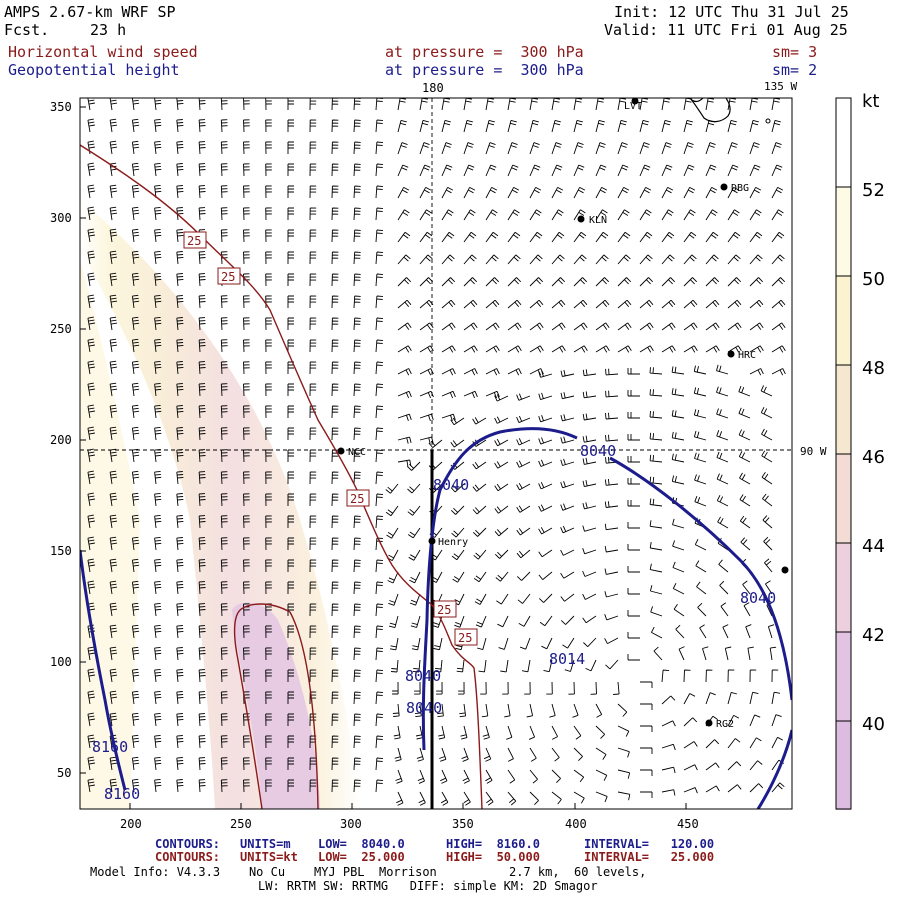 The height and width of the screenshot is (900, 900). What do you see at coordinates (341, 451) in the screenshot?
I see `station-dot-ncc` at bounding box center [341, 451].